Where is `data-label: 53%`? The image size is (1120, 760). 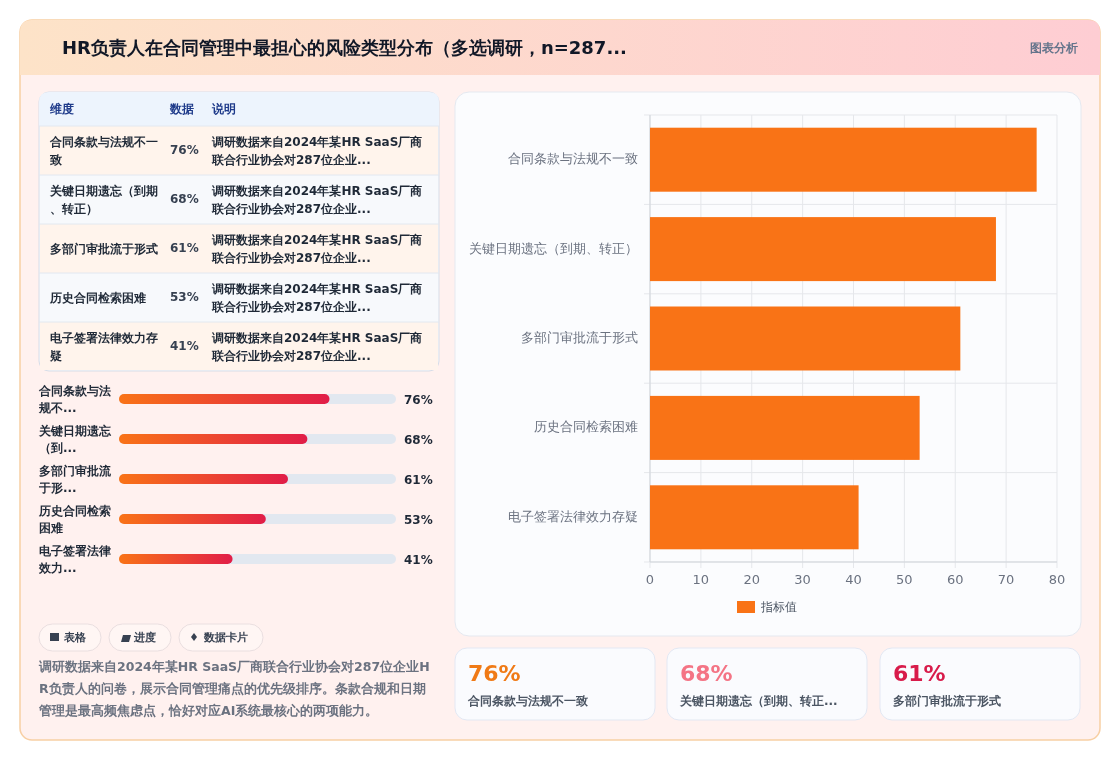
data-label: 53% is located at coordinates (418, 519).